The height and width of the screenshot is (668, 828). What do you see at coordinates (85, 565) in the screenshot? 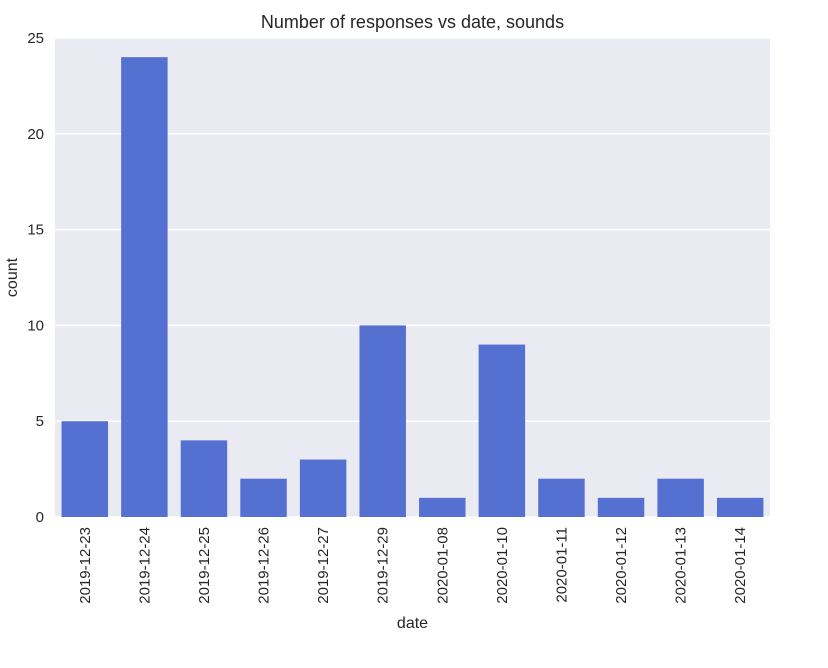
I see `x-tick-label: 2019-12-23` at bounding box center [85, 565].